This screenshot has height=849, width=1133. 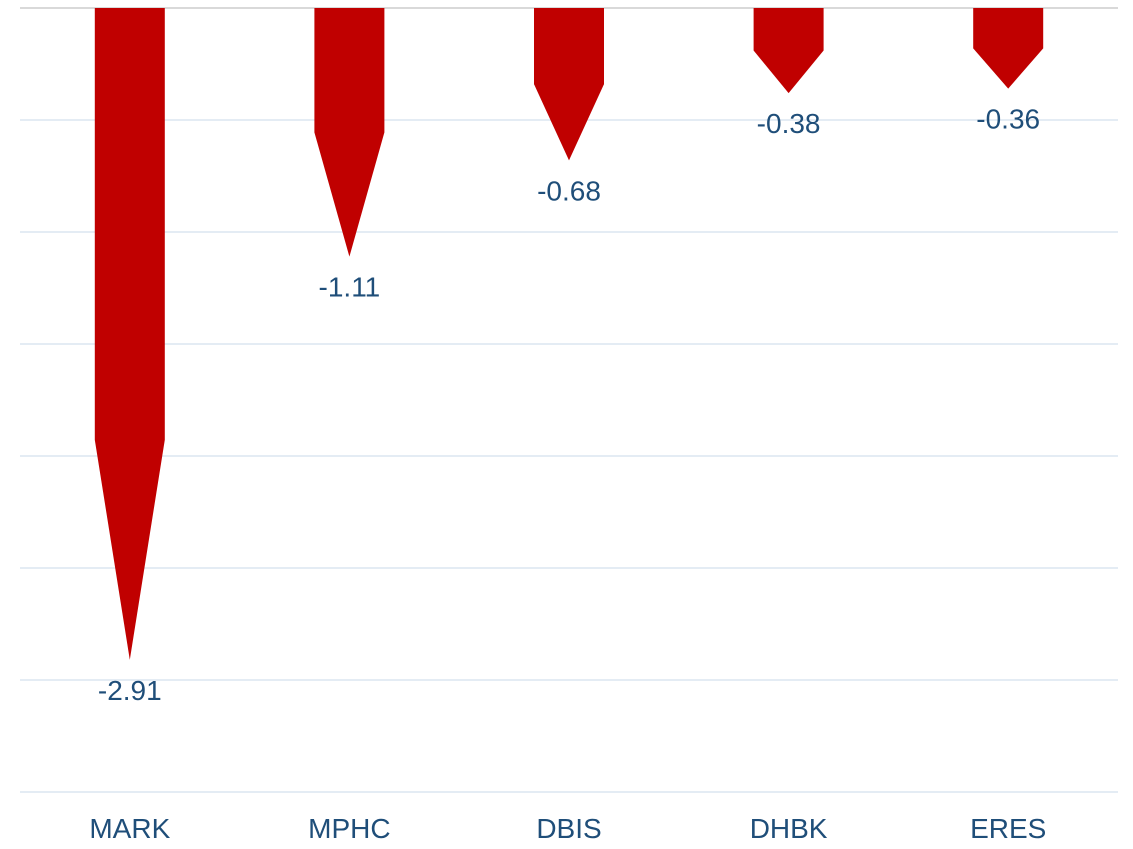 I want to click on bar-mphc, so click(x=349, y=132).